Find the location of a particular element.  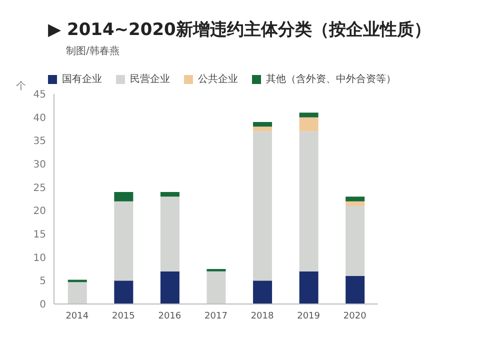

y-tick-label: 40 is located at coordinates (39, 118).